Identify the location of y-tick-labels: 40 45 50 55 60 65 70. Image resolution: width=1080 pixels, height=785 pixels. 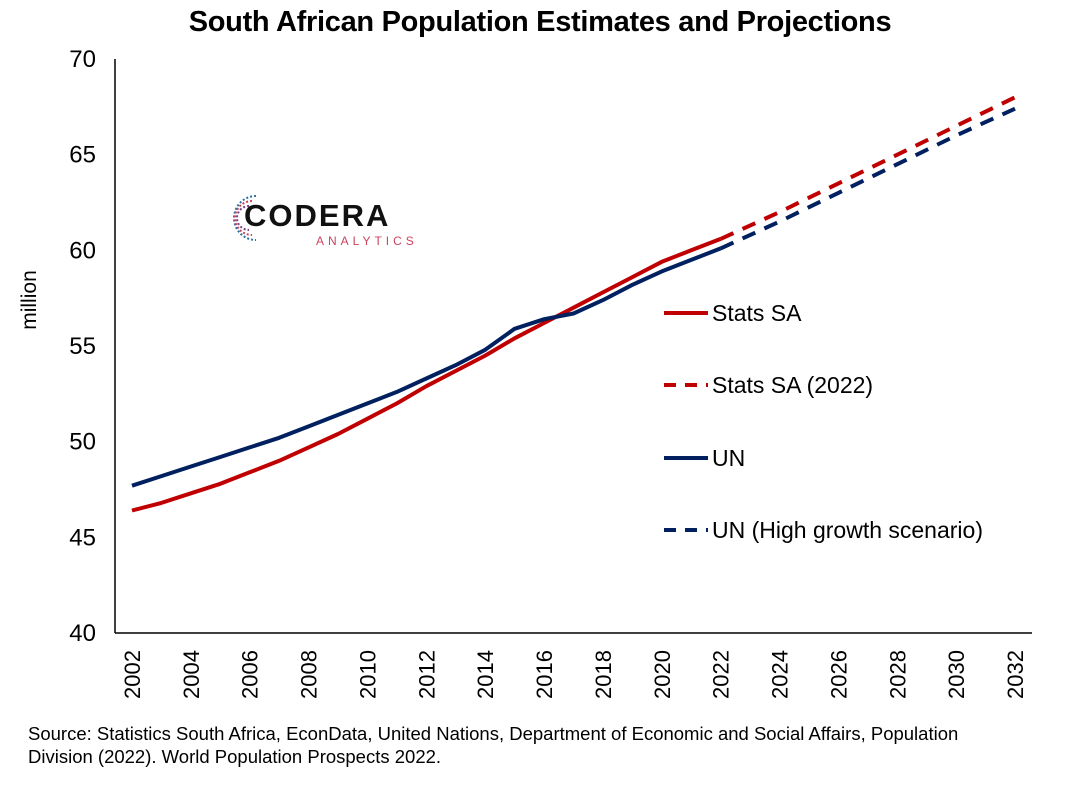
(82, 346).